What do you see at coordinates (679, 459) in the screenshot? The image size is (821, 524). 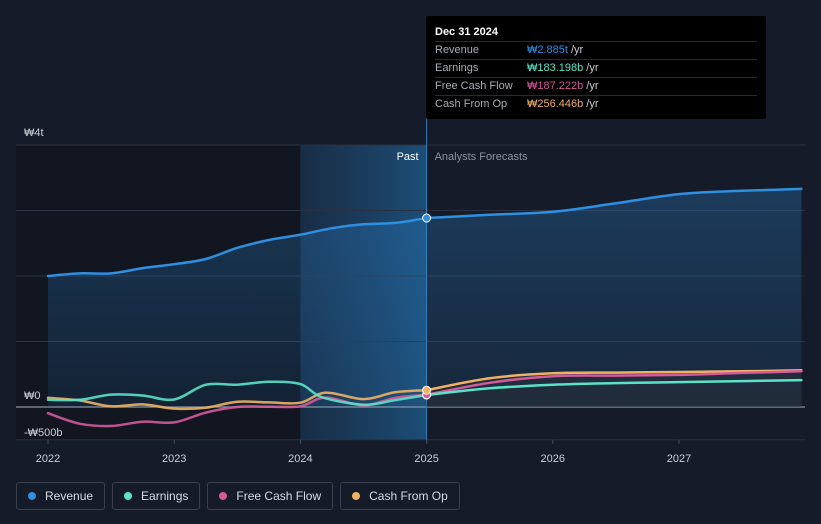 I see `x-tick-label: 2027` at bounding box center [679, 459].